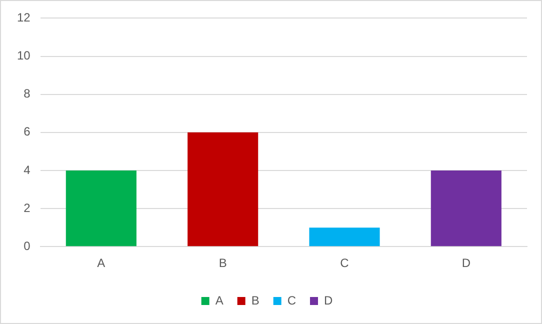 The image size is (542, 324). Describe the element at coordinates (222, 263) in the screenshot. I see `x-tick-label: B` at that location.